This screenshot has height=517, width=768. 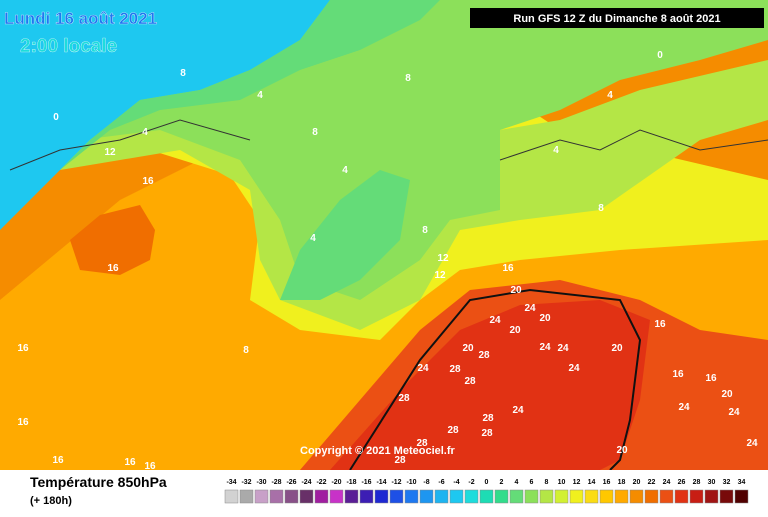 What do you see at coordinates (616, 19) in the screenshot?
I see `run-info: Run GFS 12 Z du Dimanche 8 août 2021` at bounding box center [616, 19].